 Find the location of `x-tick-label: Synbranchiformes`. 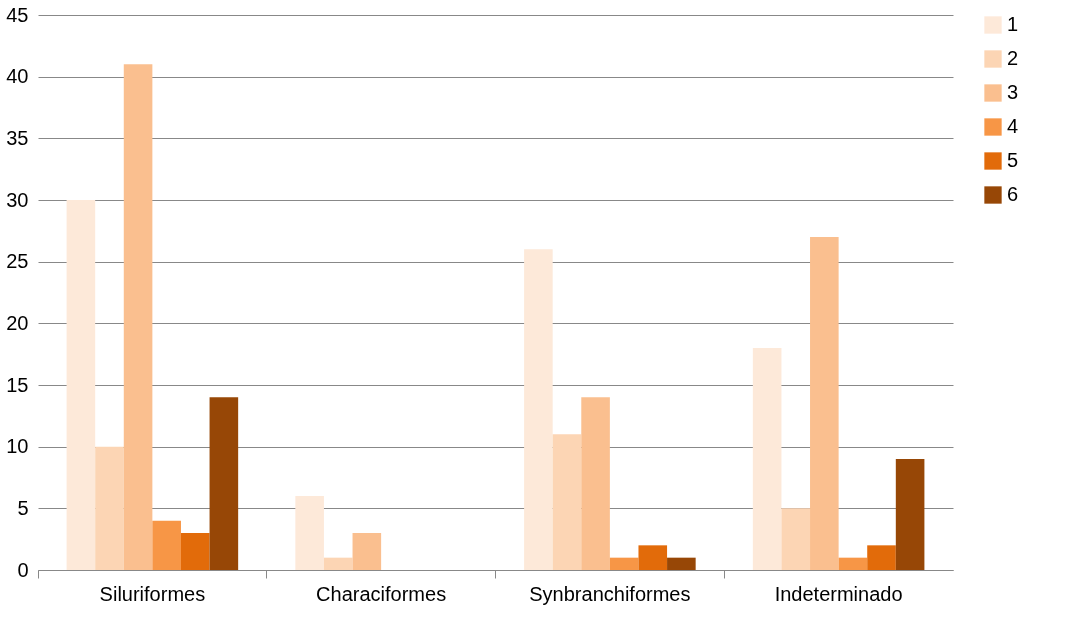

x-tick-label: Synbranchiformes is located at coordinates (610, 593).